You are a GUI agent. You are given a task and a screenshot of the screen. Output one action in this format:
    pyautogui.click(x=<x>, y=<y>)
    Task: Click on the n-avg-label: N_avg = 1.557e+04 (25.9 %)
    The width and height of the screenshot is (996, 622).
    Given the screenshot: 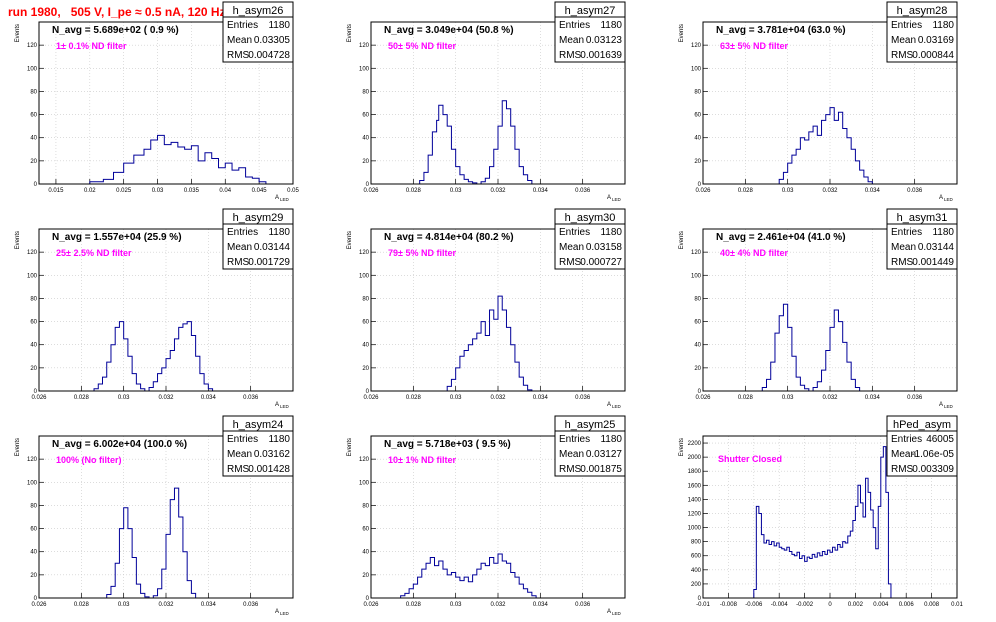 What is the action you would take?
    pyautogui.click(x=117, y=237)
    